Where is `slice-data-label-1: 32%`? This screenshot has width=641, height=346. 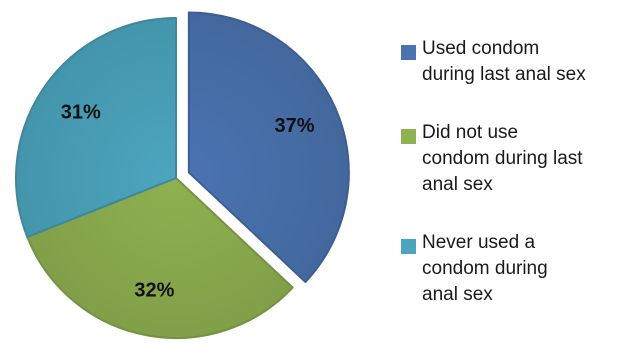 slice-data-label-1: 32% is located at coordinates (154, 290).